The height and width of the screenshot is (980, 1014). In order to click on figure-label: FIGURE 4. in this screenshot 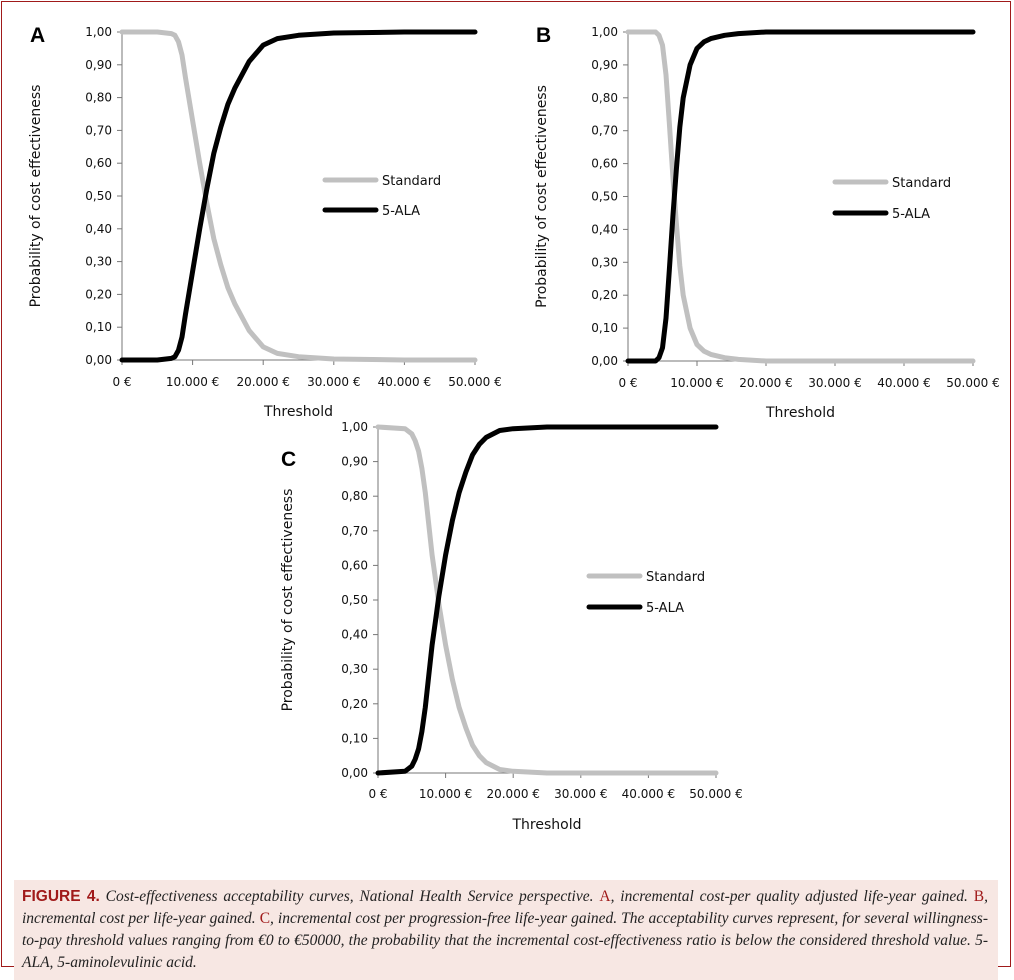, I will do `click(61, 896)`.